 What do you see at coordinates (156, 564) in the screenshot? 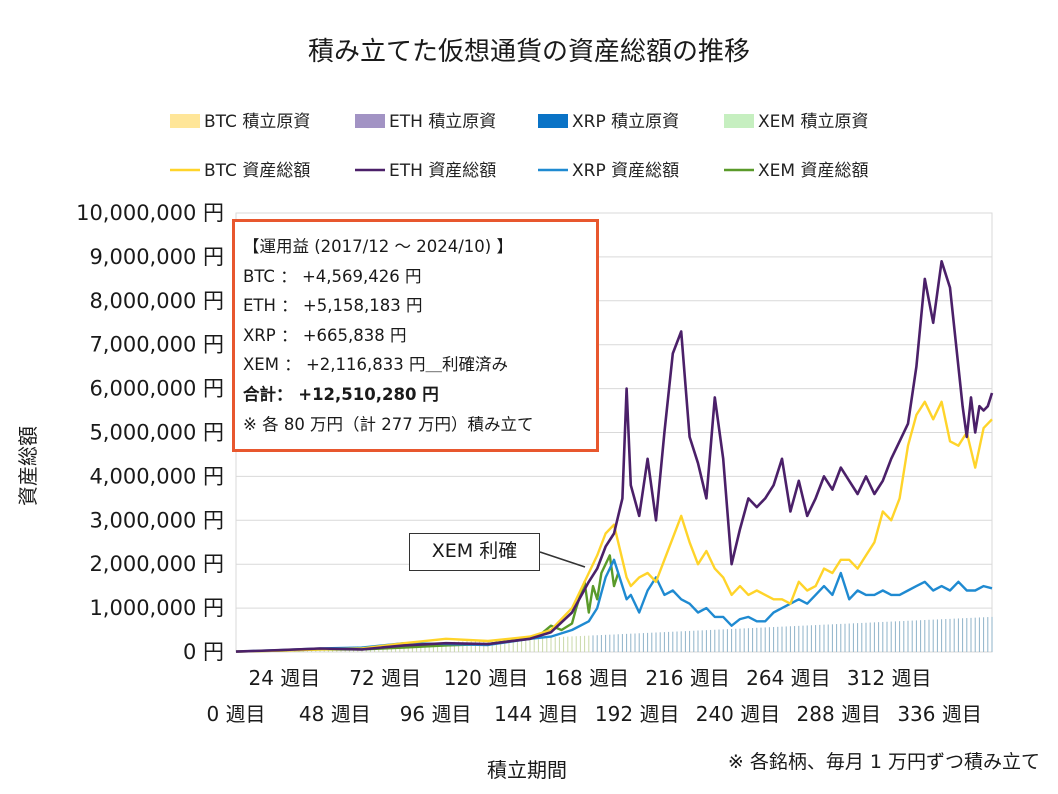
I see `y-tick-label: 2,000,000 円` at bounding box center [156, 564].